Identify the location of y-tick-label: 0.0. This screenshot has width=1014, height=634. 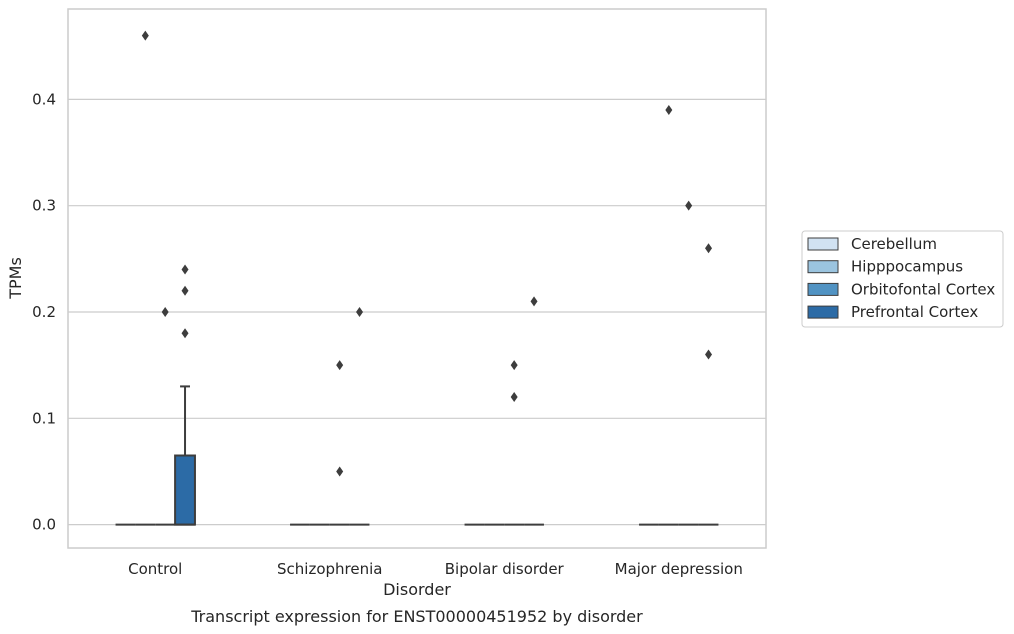
(44, 525).